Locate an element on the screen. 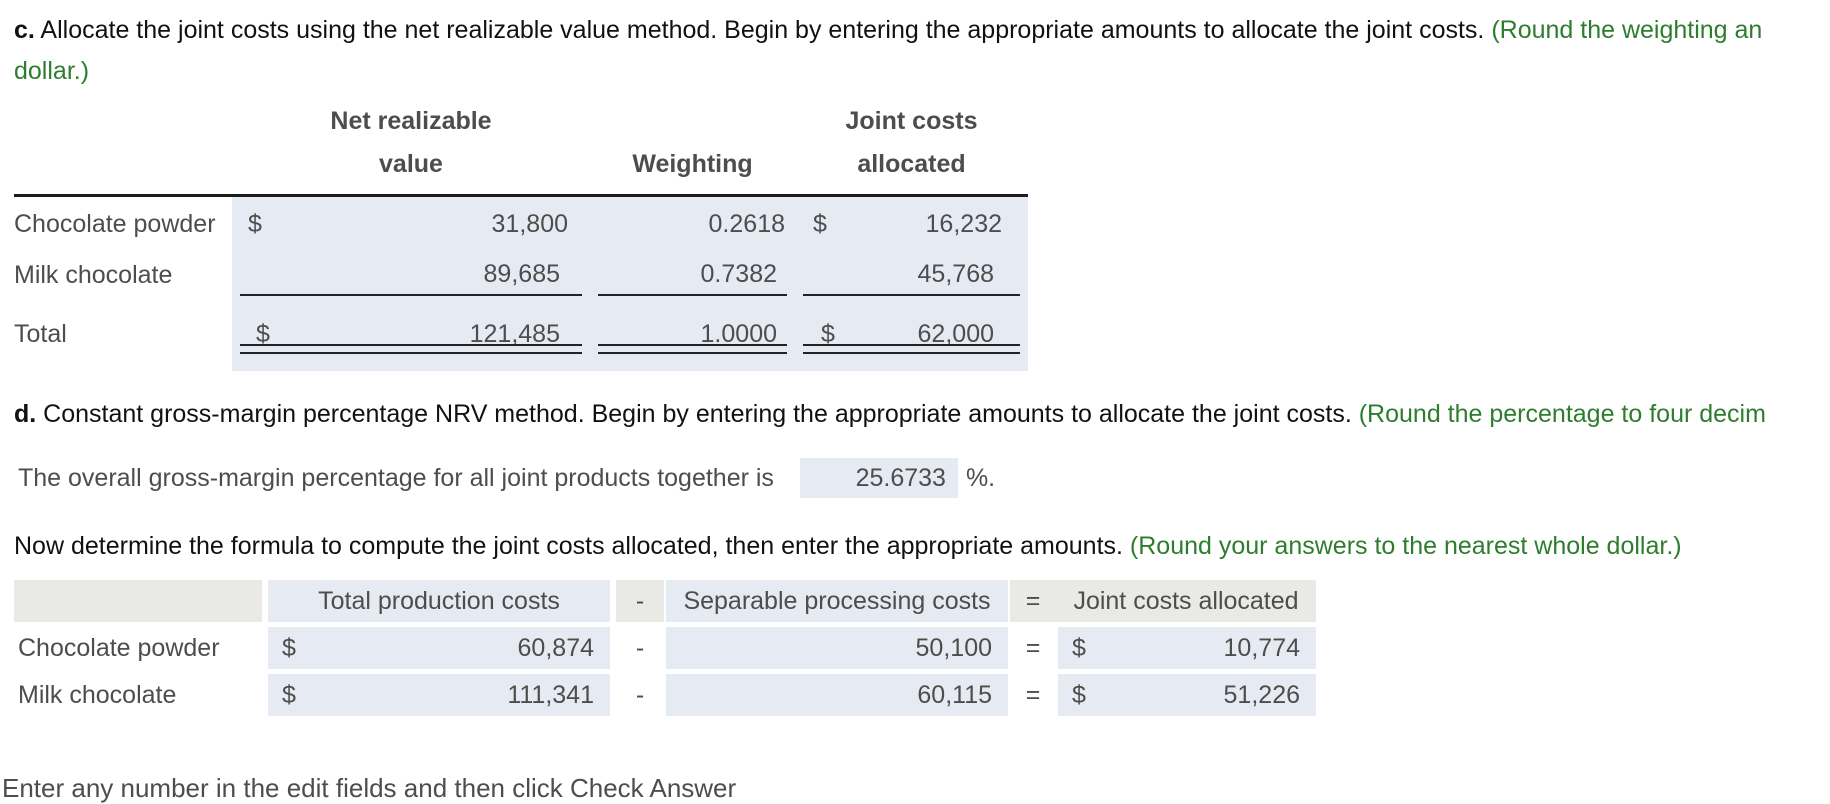 Image resolution: width=1830 pixels, height=804 pixels. table-row: Chocolate powder $31,800 0.2618 $16,232 is located at coordinates (521, 224).